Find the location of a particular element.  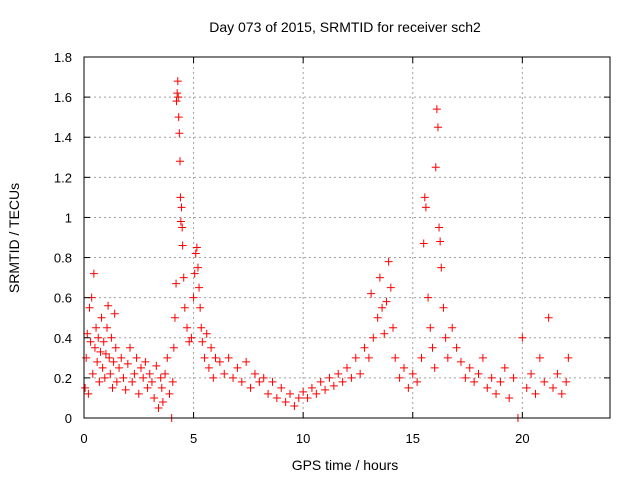

y-tick-label: 1 is located at coordinates (68, 217).